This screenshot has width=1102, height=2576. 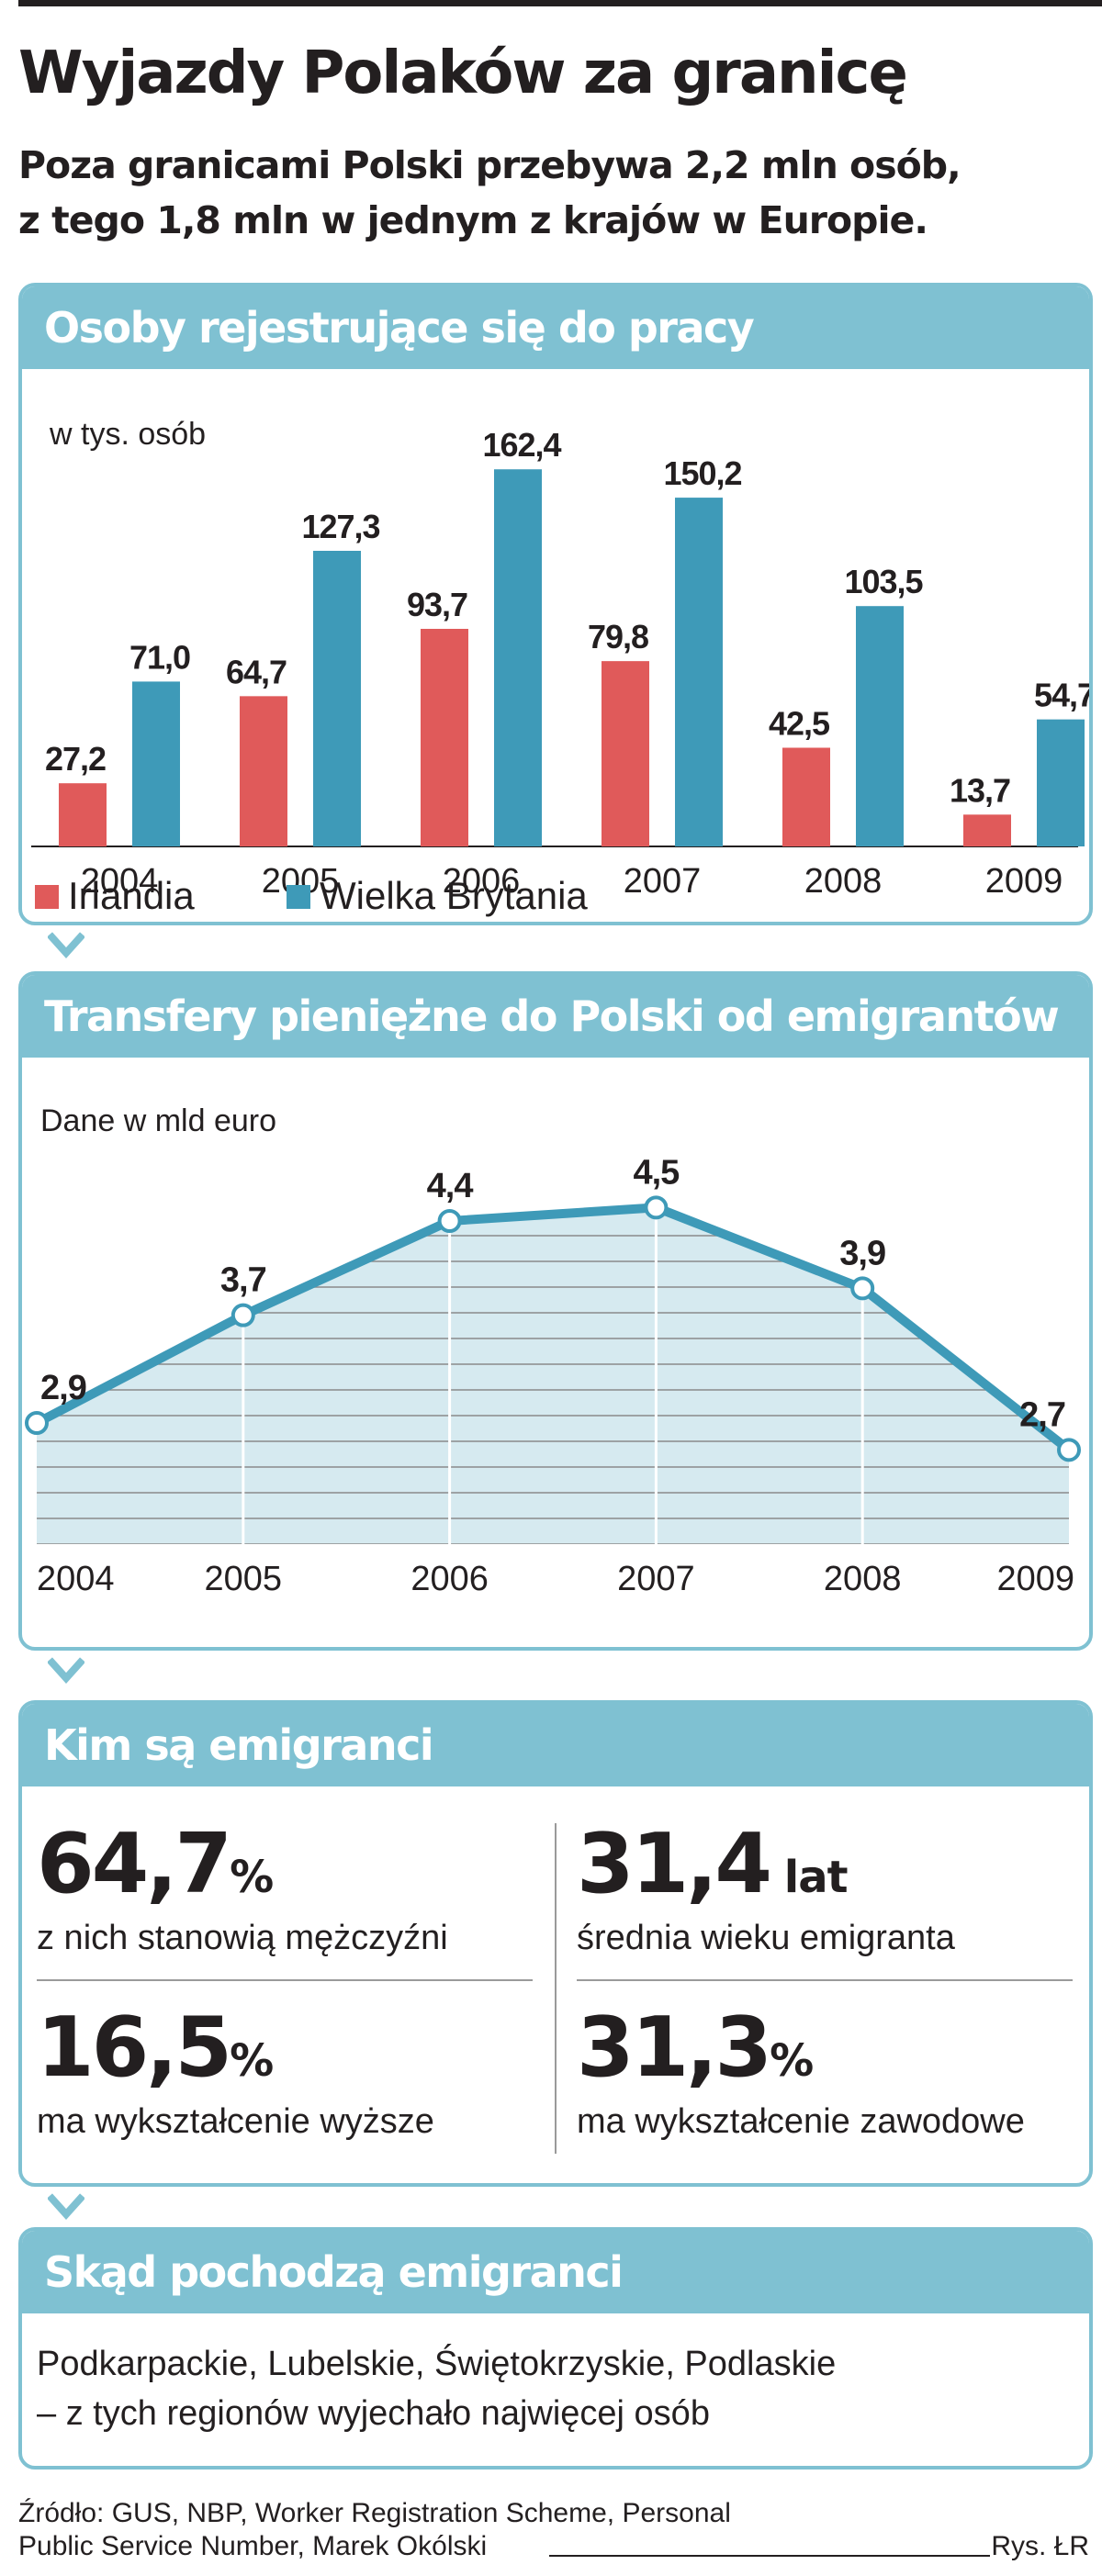 I want to click on transfers-point-2006, so click(x=449, y=1221).